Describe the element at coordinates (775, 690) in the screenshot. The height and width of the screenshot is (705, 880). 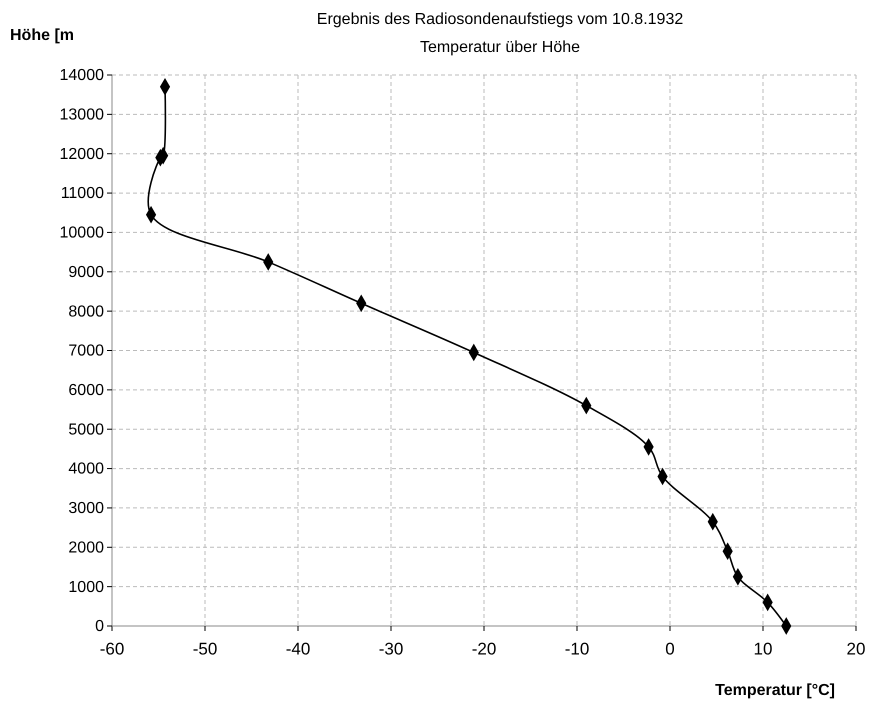
I see `x-axis-title: Temperatur [°C]` at that location.